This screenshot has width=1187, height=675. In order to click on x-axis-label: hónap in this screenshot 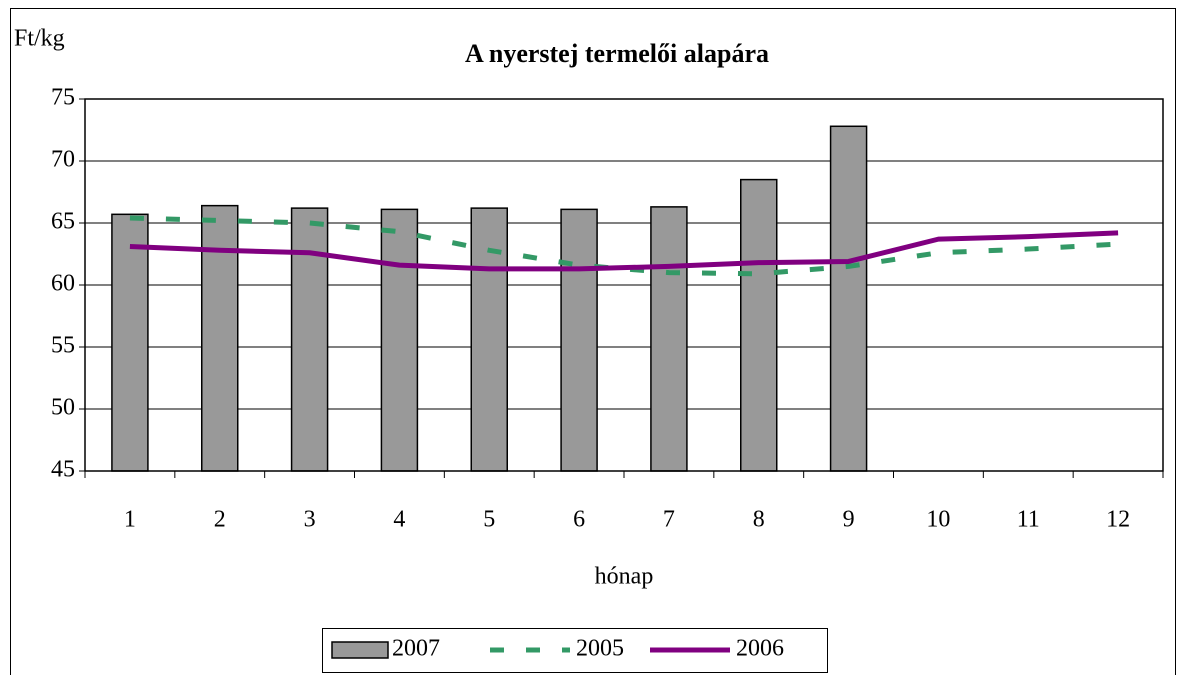, I will do `click(624, 577)`.